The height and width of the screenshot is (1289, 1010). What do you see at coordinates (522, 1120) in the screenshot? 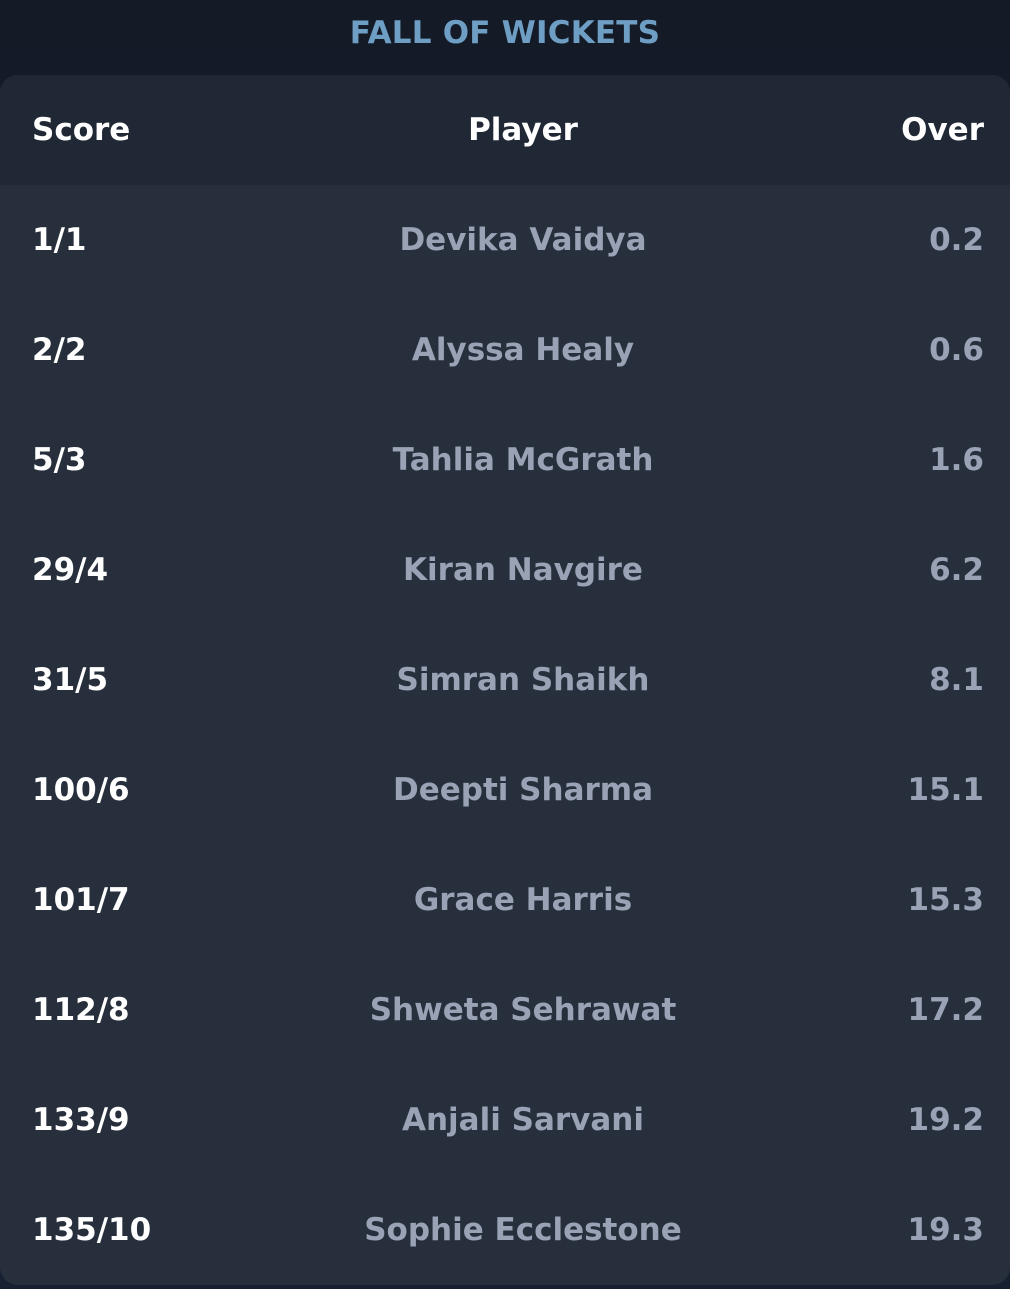
I see `player-cell: Anjali Sarvani` at bounding box center [522, 1120].